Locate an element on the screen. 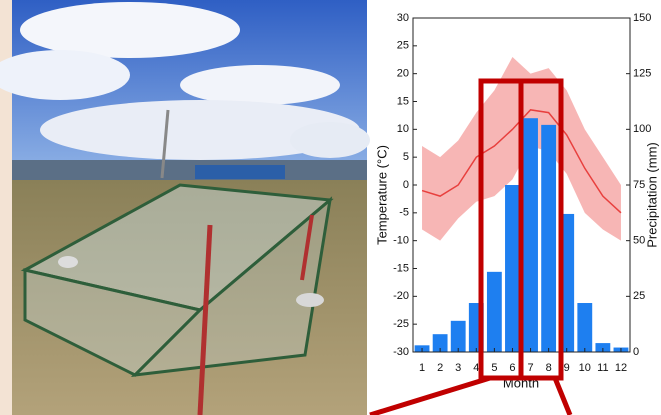 The height and width of the screenshot is (415, 661). y2-tick-label: 125 is located at coordinates (642, 74).